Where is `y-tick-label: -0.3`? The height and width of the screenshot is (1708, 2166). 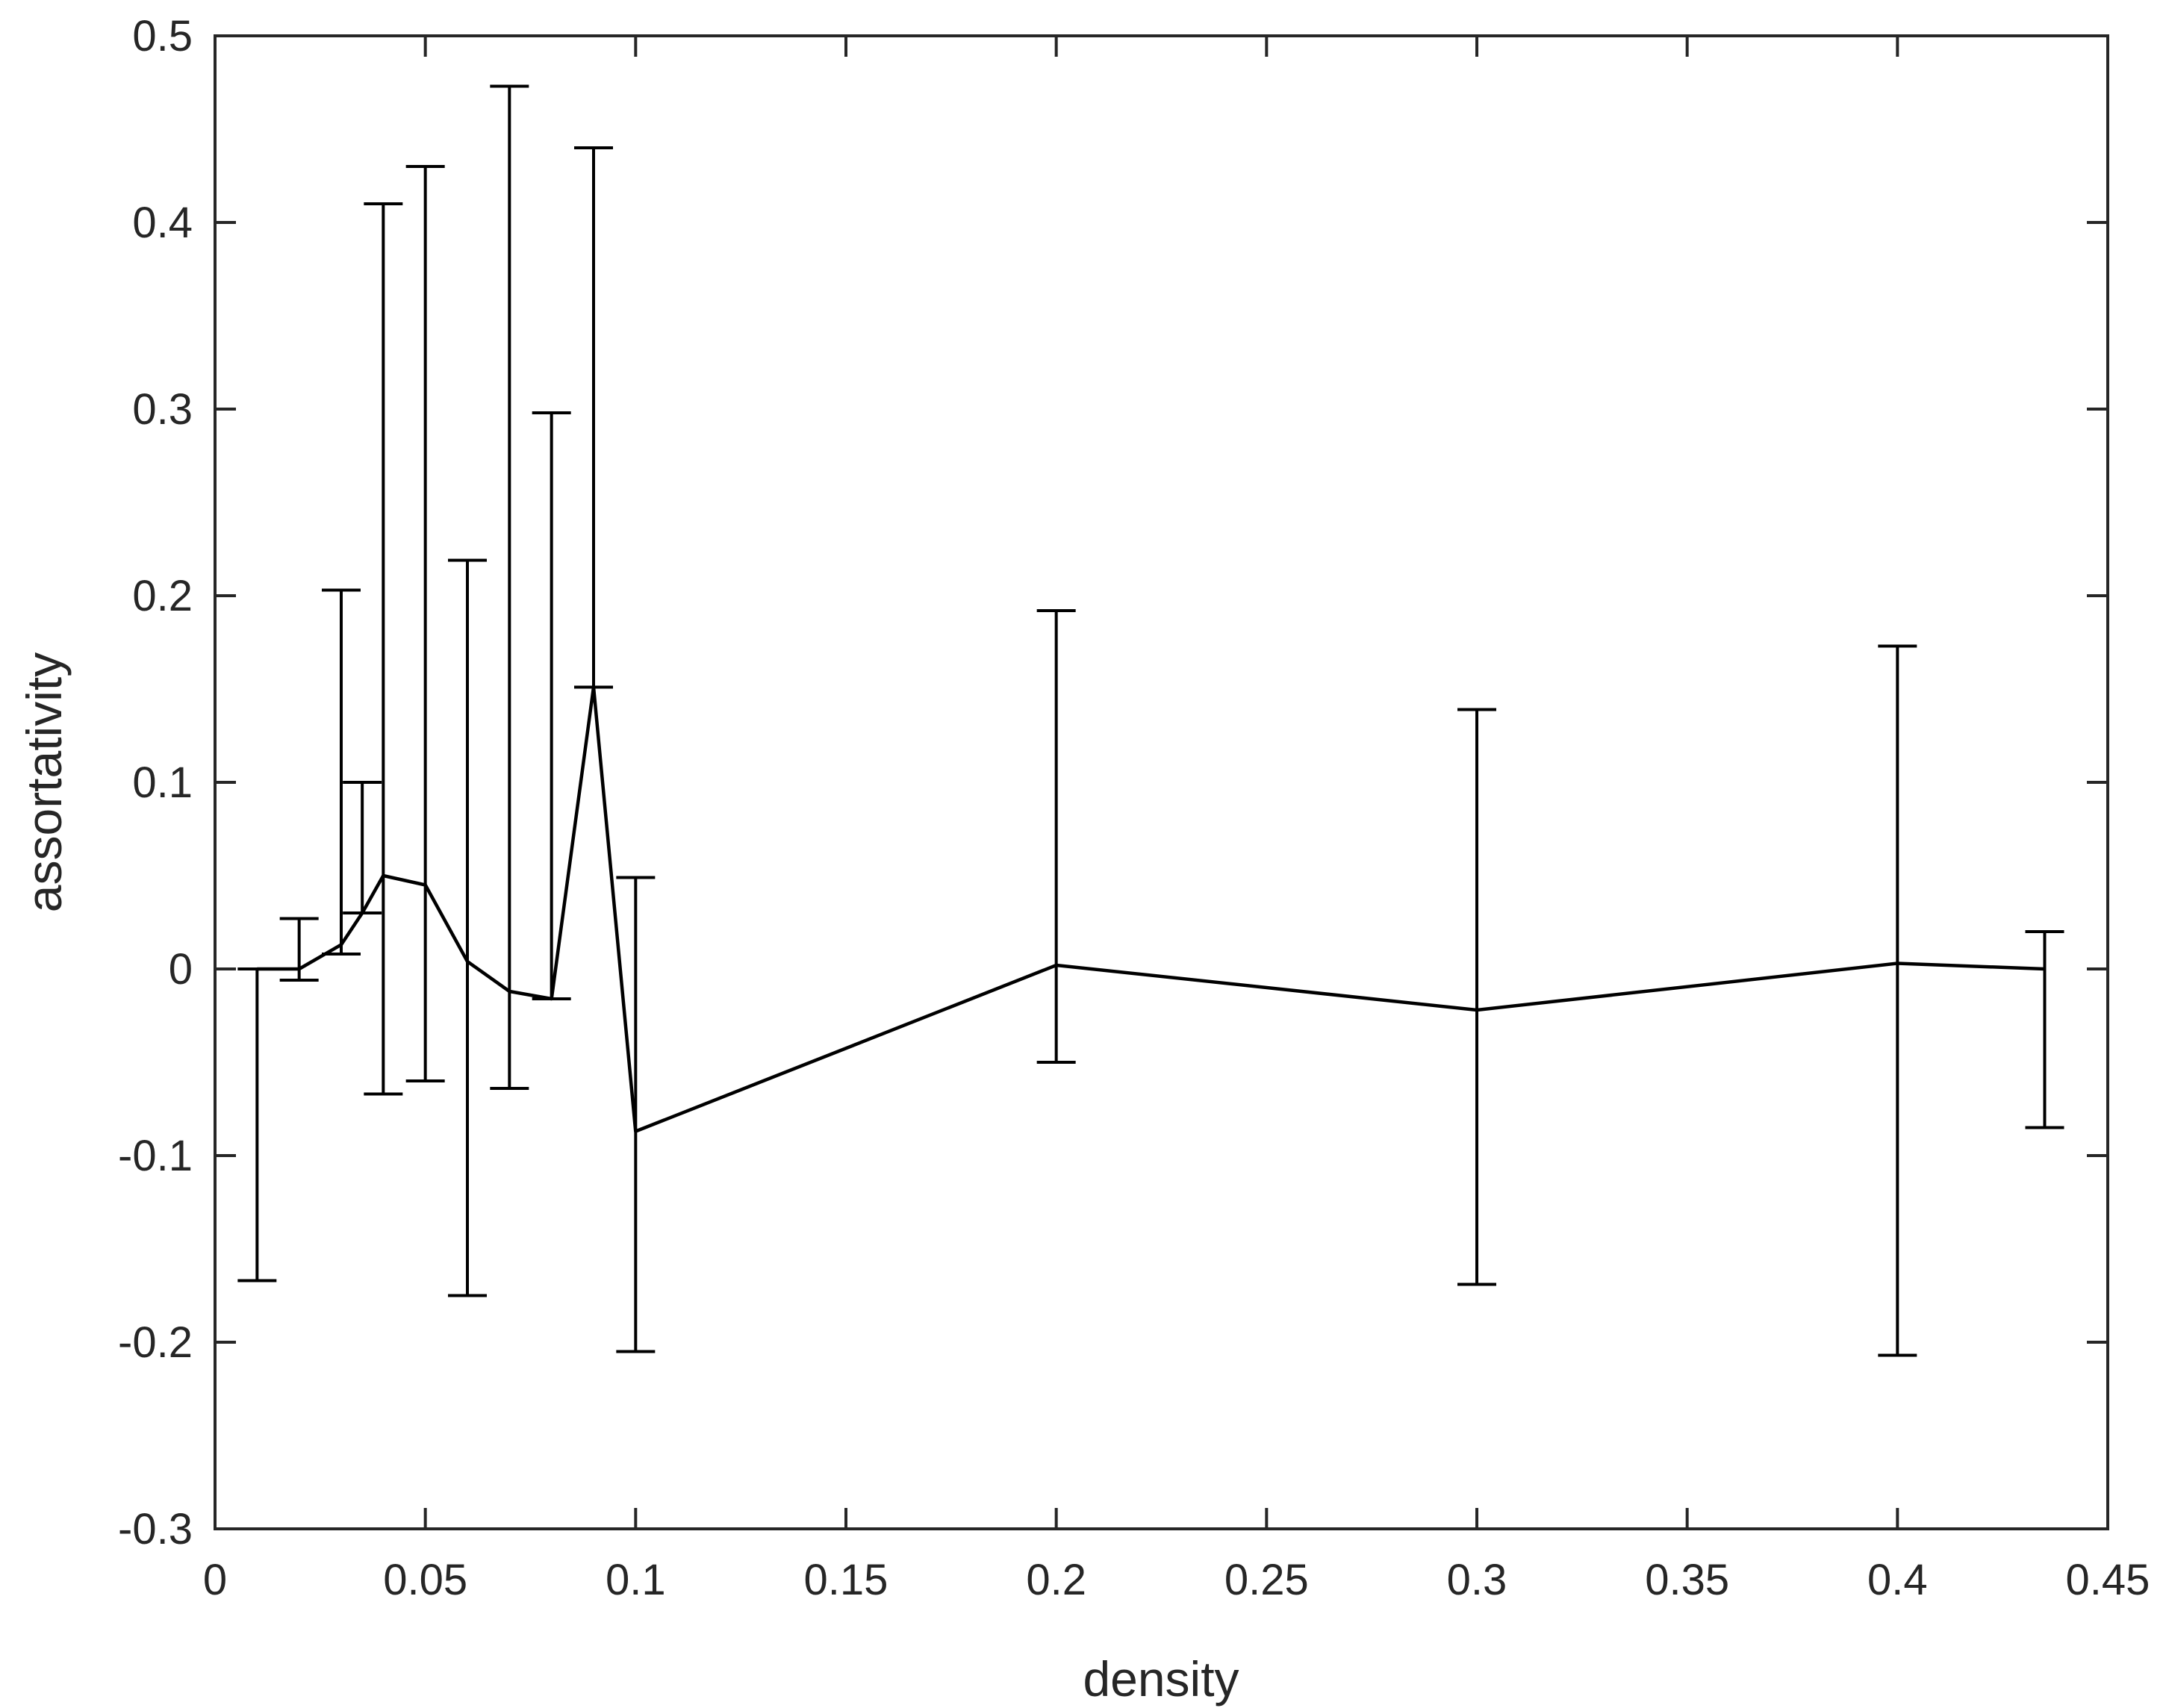
y-tick-label: -0.3 is located at coordinates (155, 1529).